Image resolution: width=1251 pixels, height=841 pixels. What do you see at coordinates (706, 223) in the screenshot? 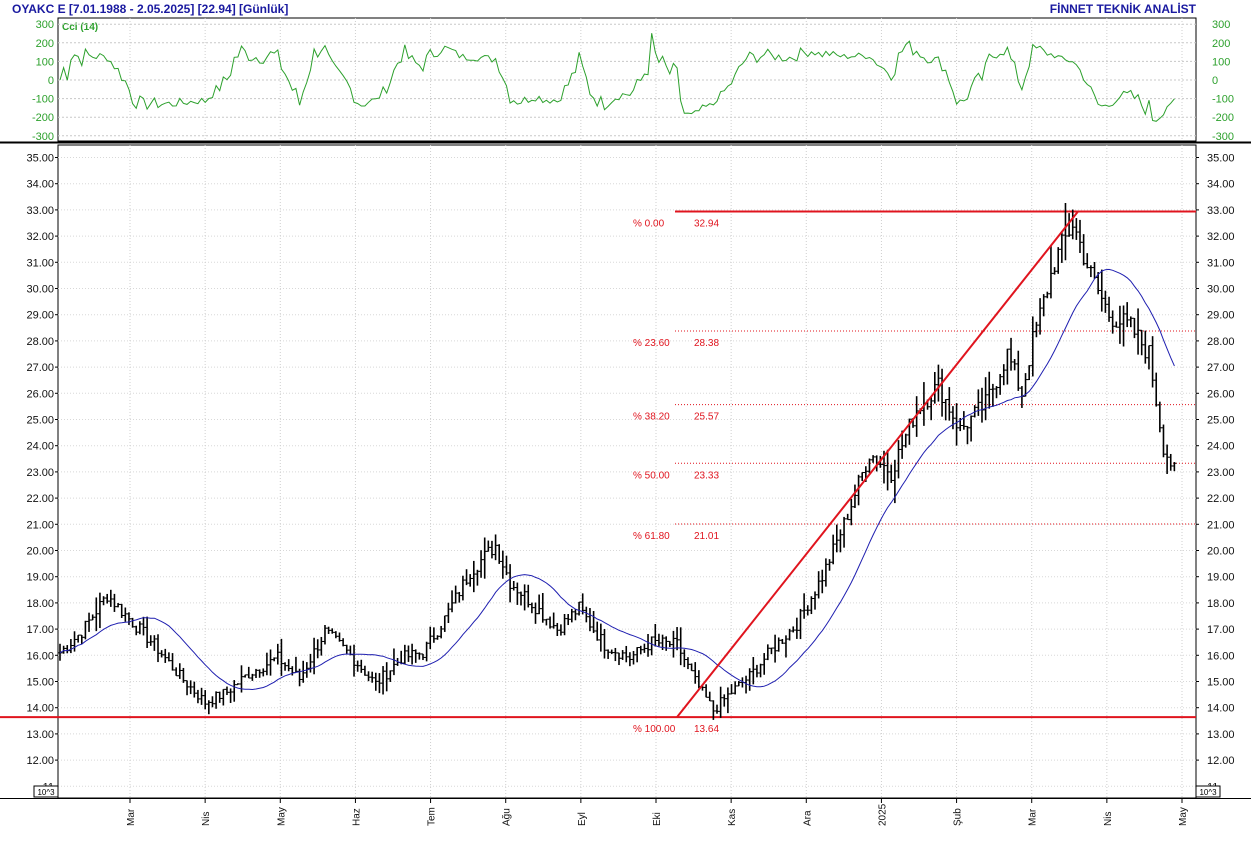
I see `fib-value-label: 32.94` at bounding box center [706, 223].